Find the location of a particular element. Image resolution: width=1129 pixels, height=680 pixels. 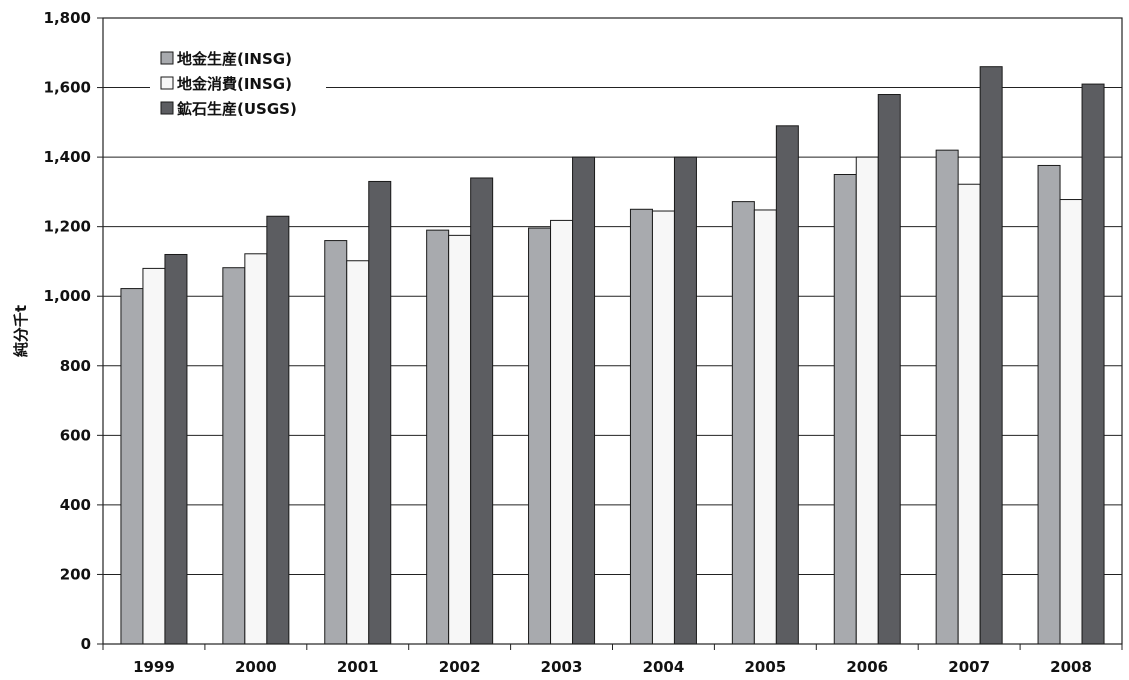

bar-1-2007 is located at coordinates (947, 397).